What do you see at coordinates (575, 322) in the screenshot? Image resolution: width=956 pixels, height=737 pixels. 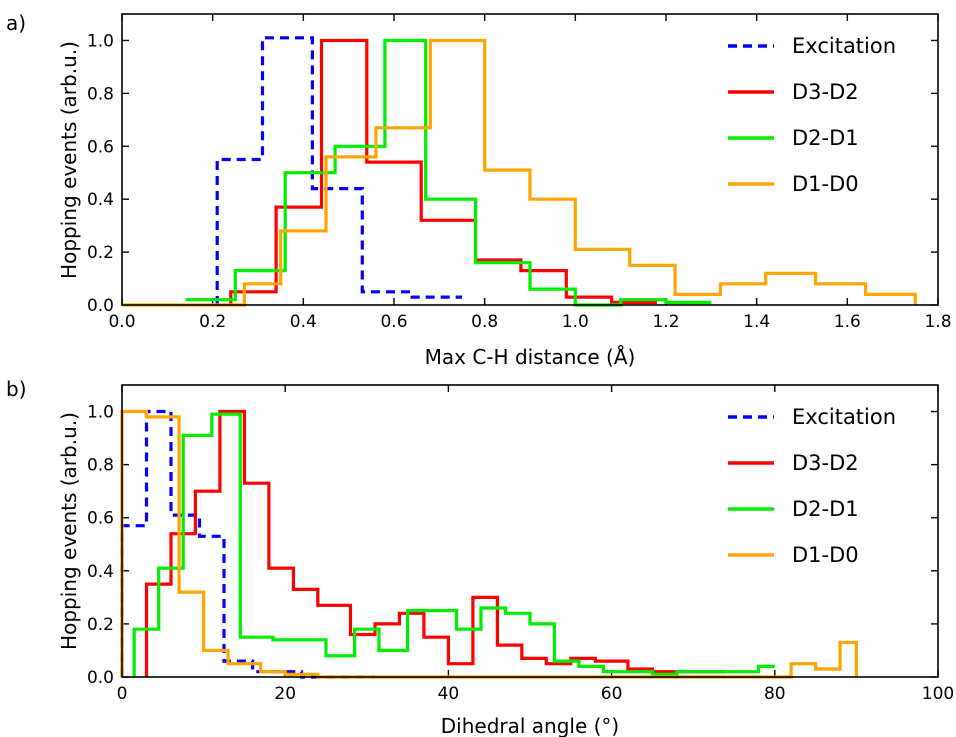 I see `x-tick-label: 1.0` at bounding box center [575, 322].